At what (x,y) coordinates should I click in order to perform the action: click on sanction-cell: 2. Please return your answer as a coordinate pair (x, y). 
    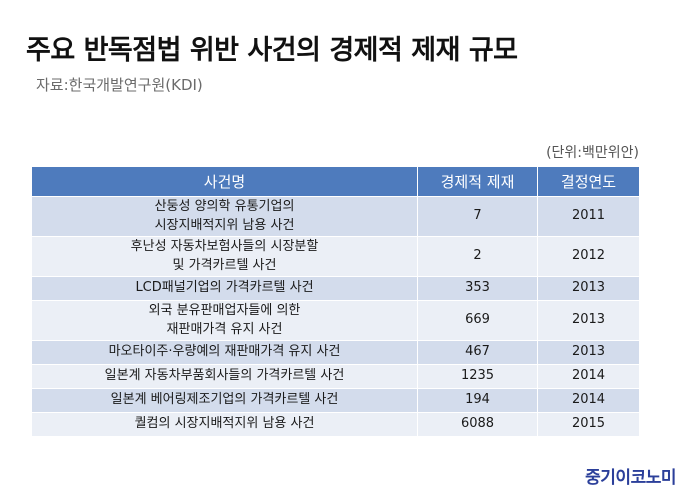
    Looking at the image, I should click on (477, 256).